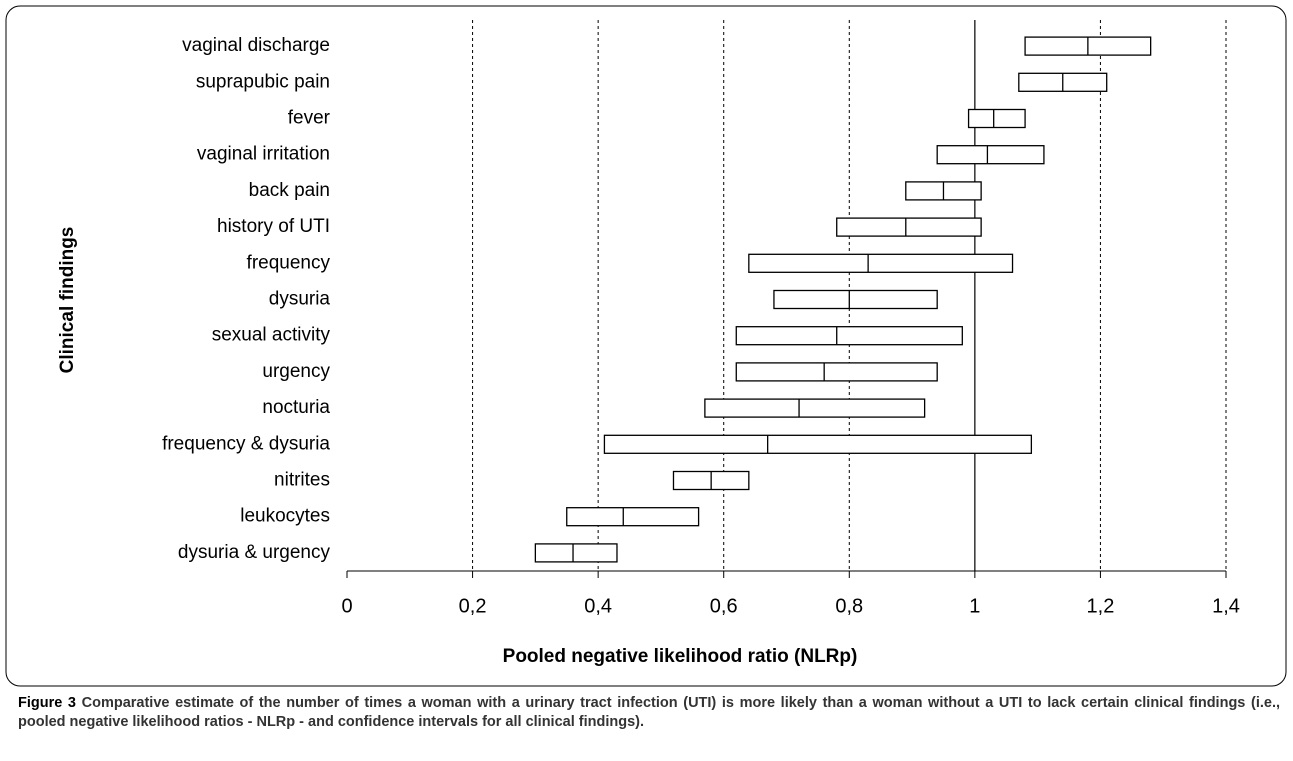  I want to click on y-tick-label: vaginal irritation, so click(263, 154).